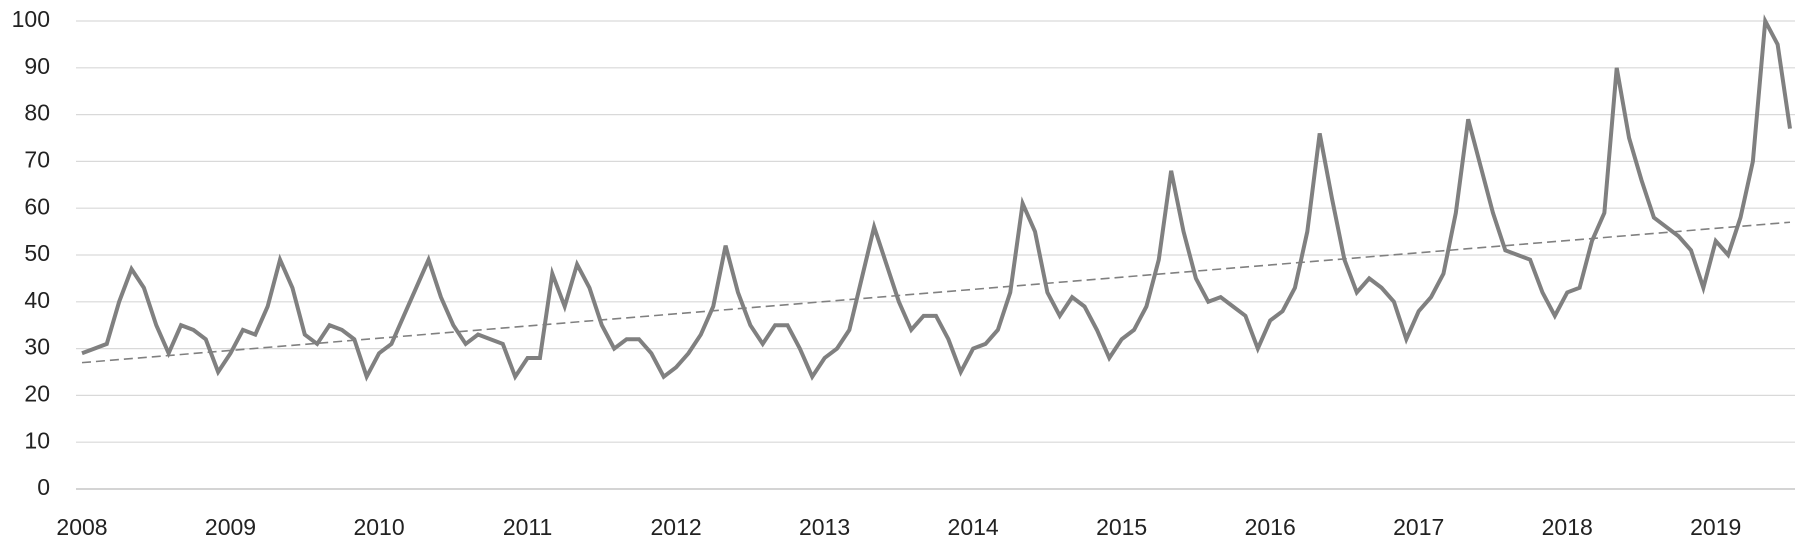 This screenshot has height=541, width=1810. Describe the element at coordinates (37, 206) in the screenshot. I see `y-tick-label: 60` at that location.